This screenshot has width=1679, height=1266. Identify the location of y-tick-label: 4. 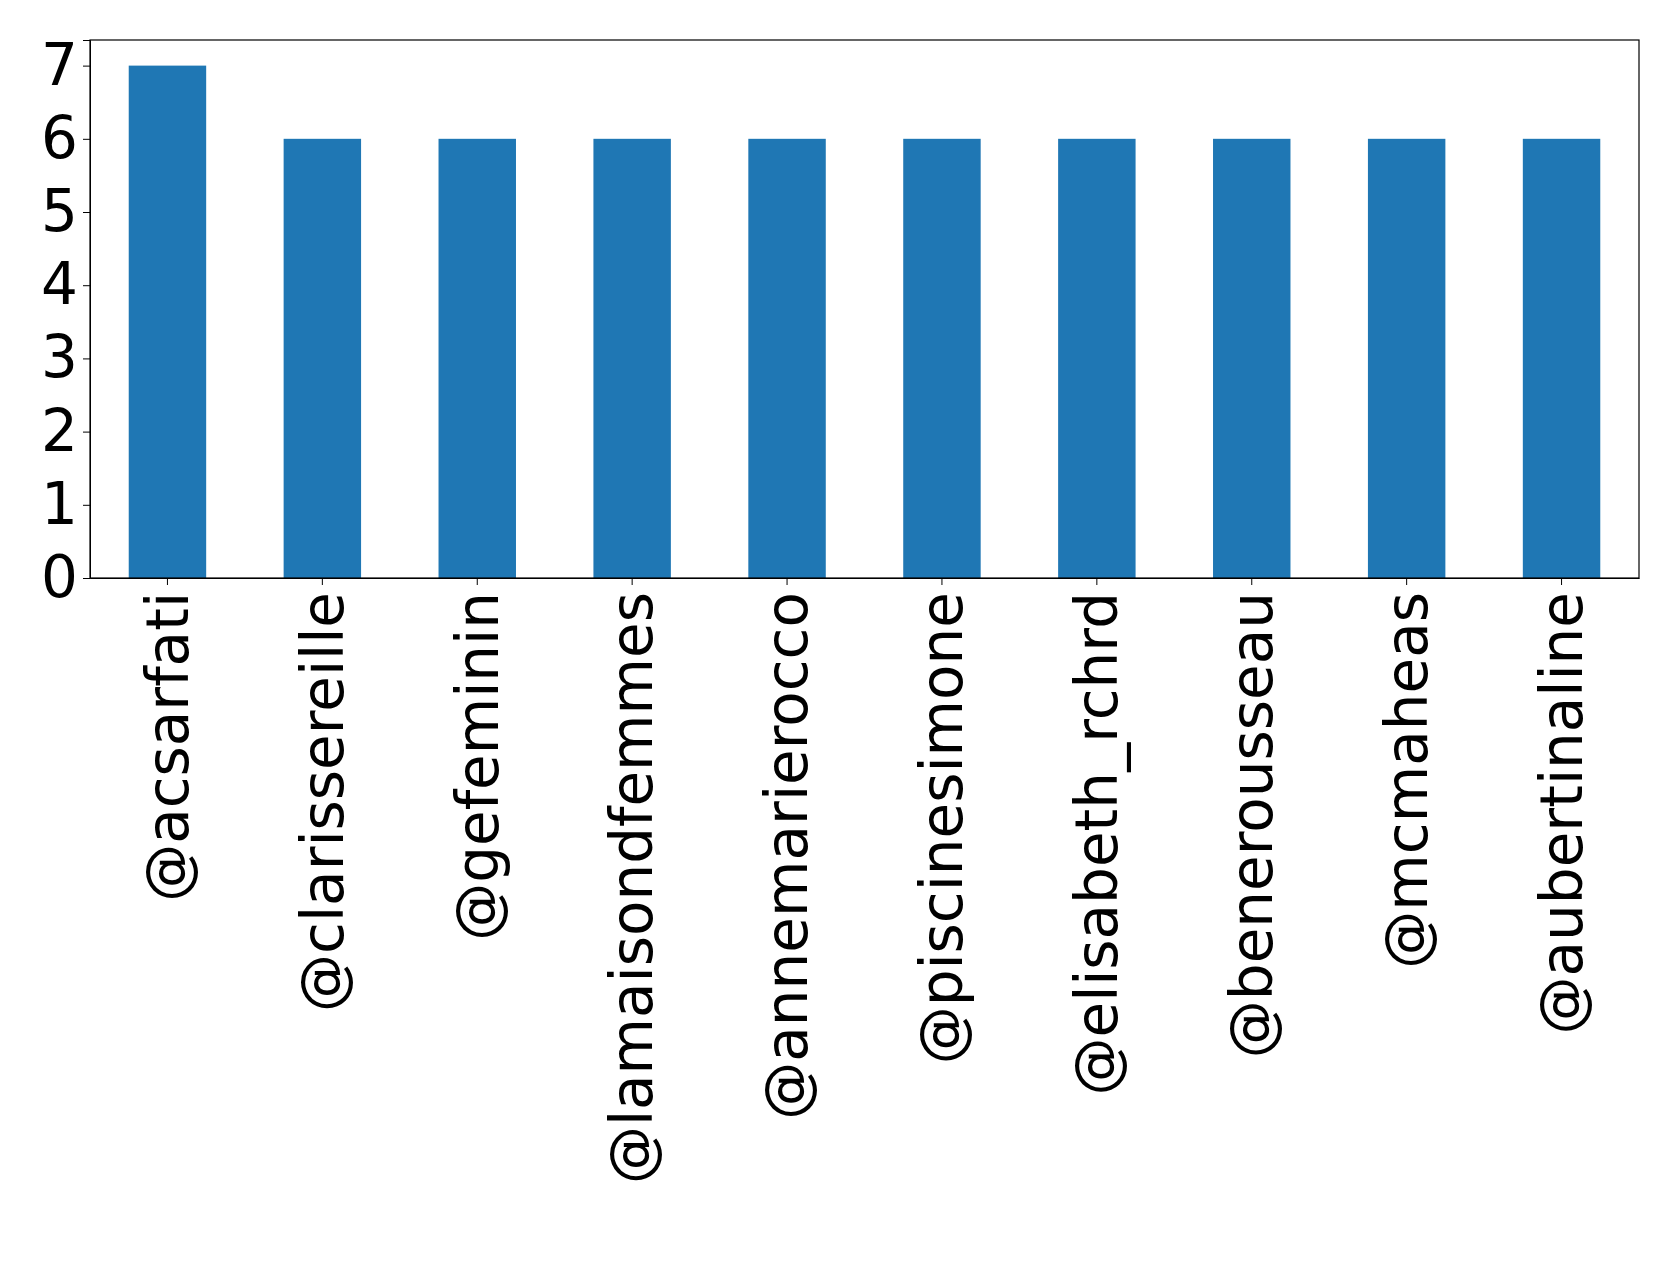
(59, 284).